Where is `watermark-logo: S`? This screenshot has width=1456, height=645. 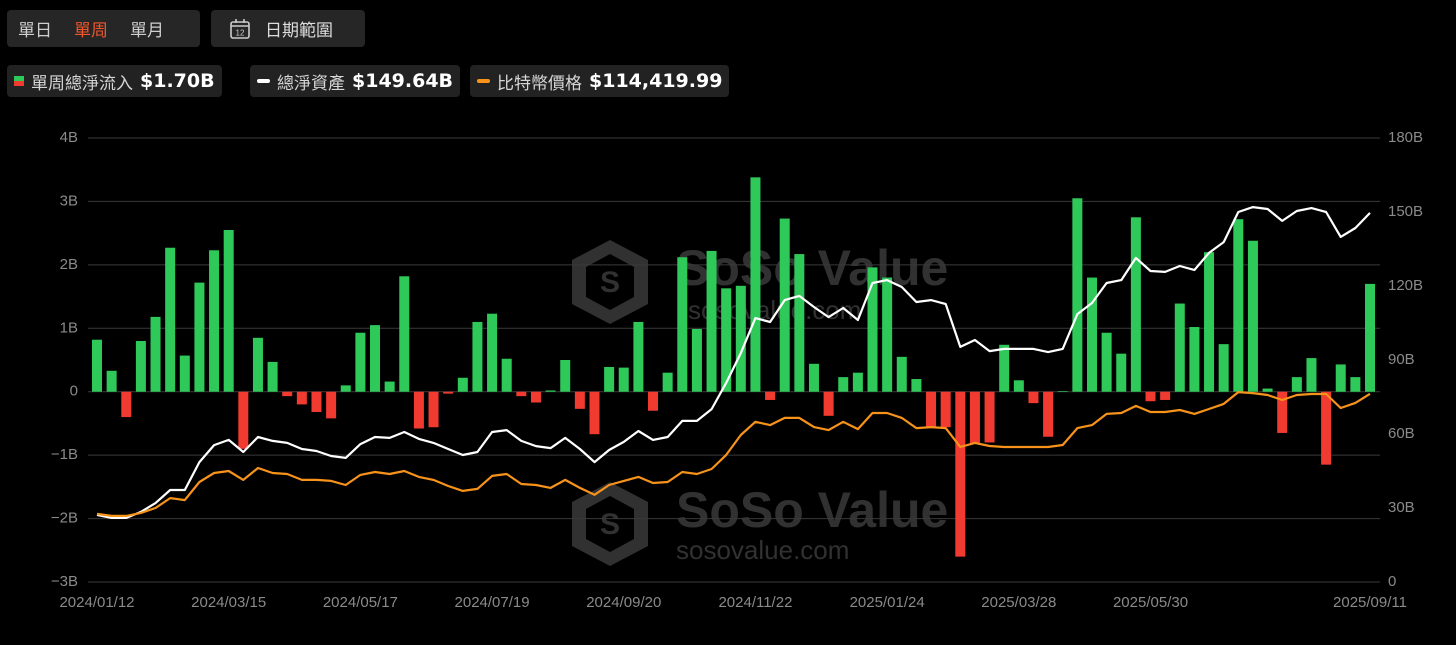
watermark-logo: S is located at coordinates (610, 524).